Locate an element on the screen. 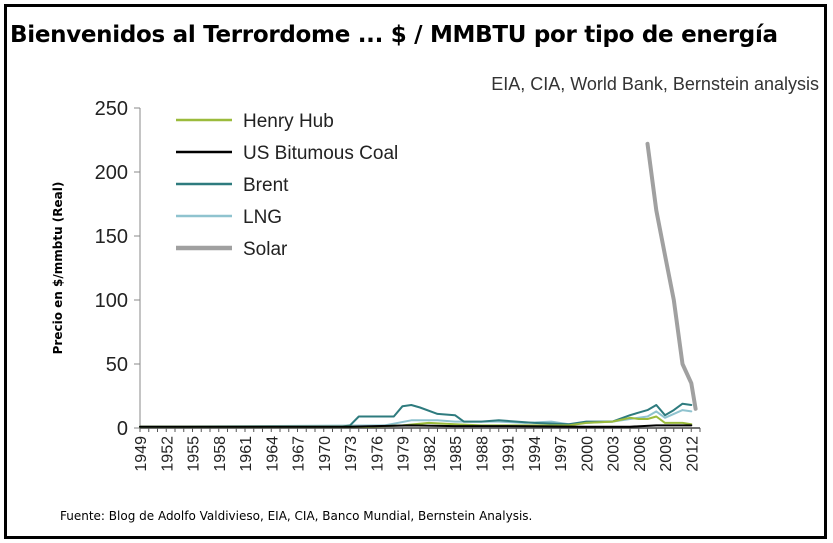 The width and height of the screenshot is (833, 543). y-tick-label: 50 is located at coordinates (117, 365).